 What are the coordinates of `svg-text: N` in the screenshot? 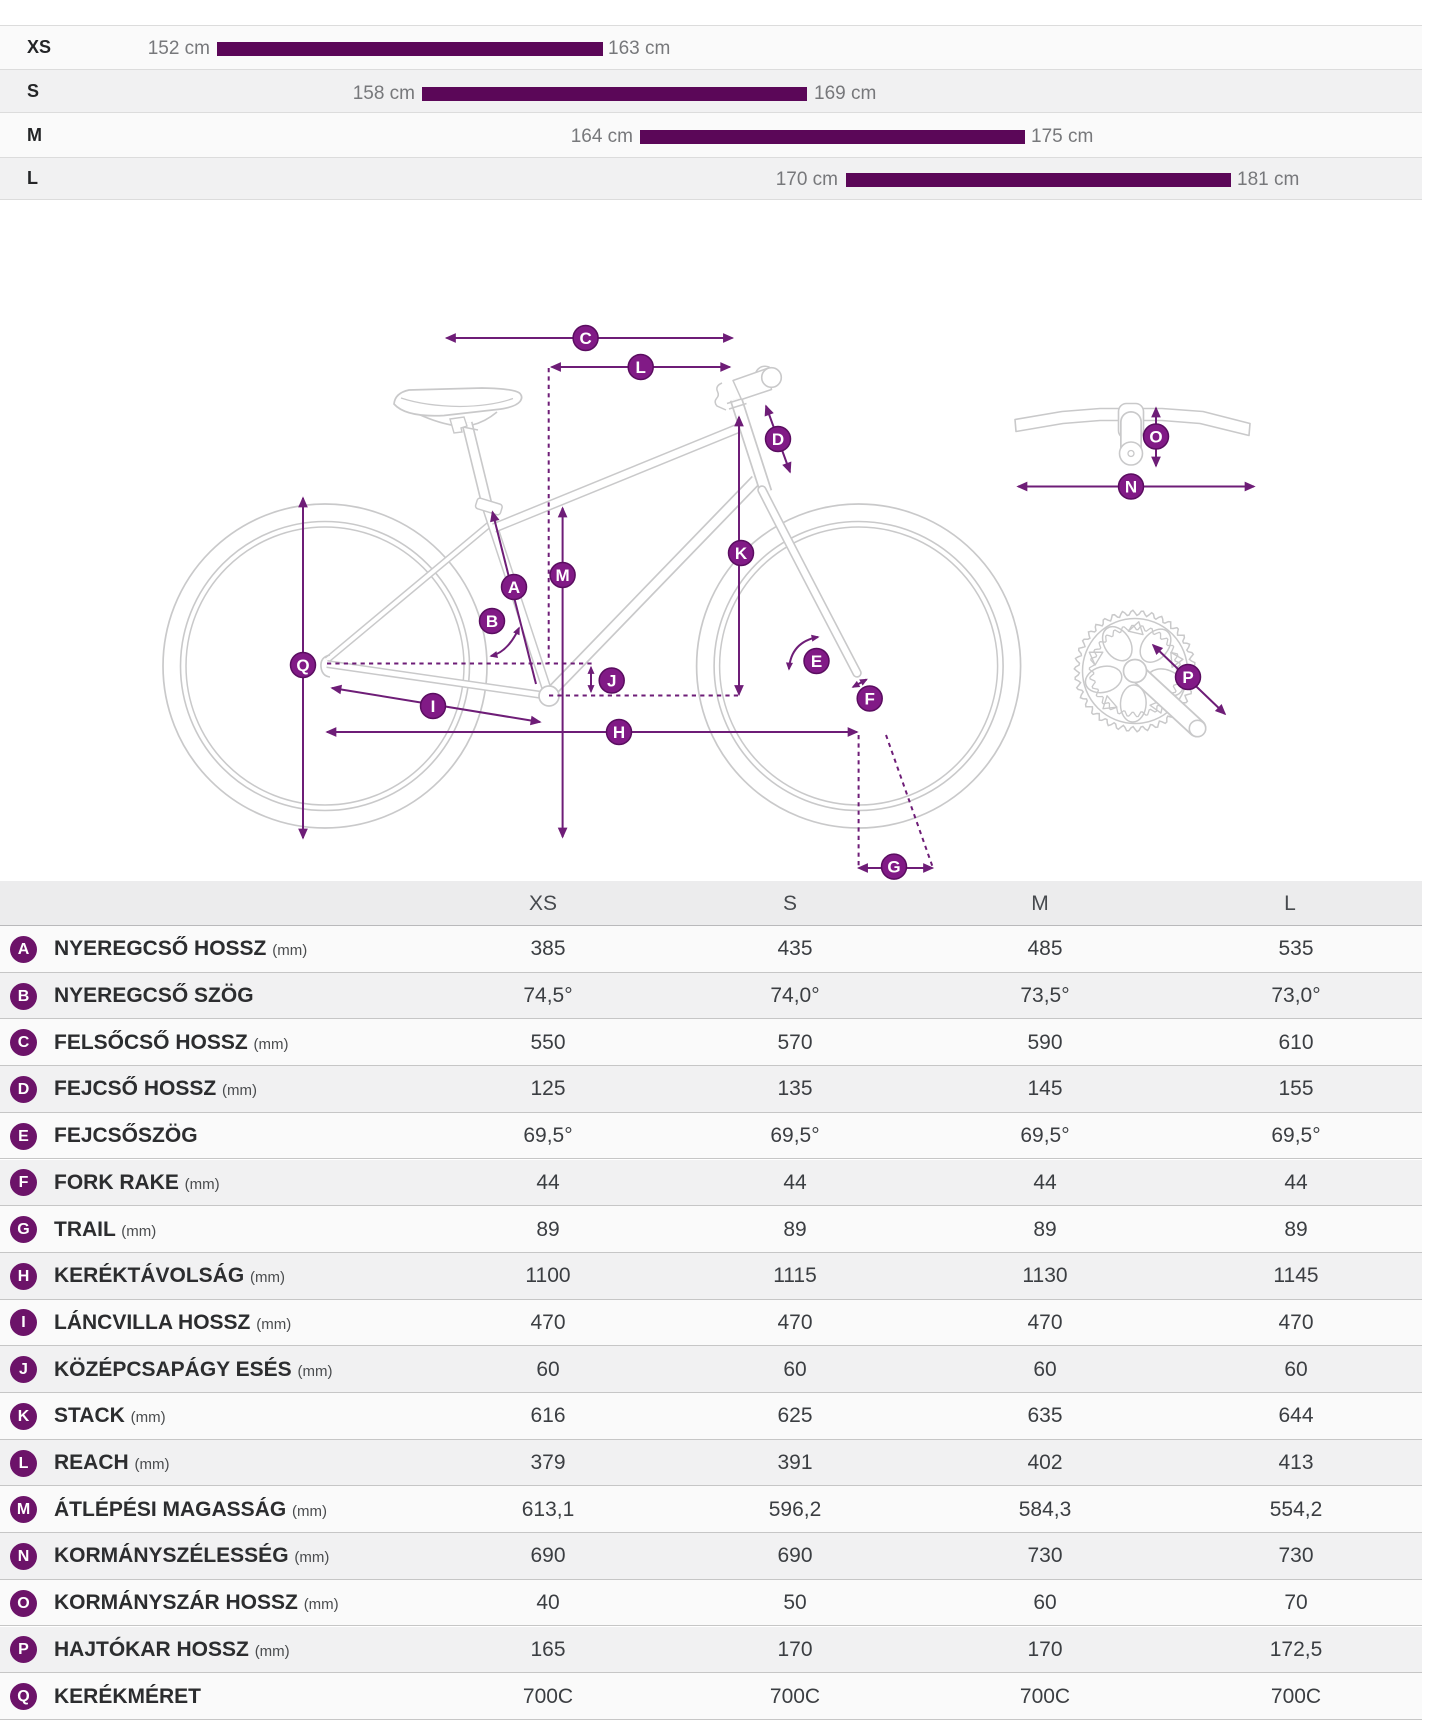 It's located at (1131, 487).